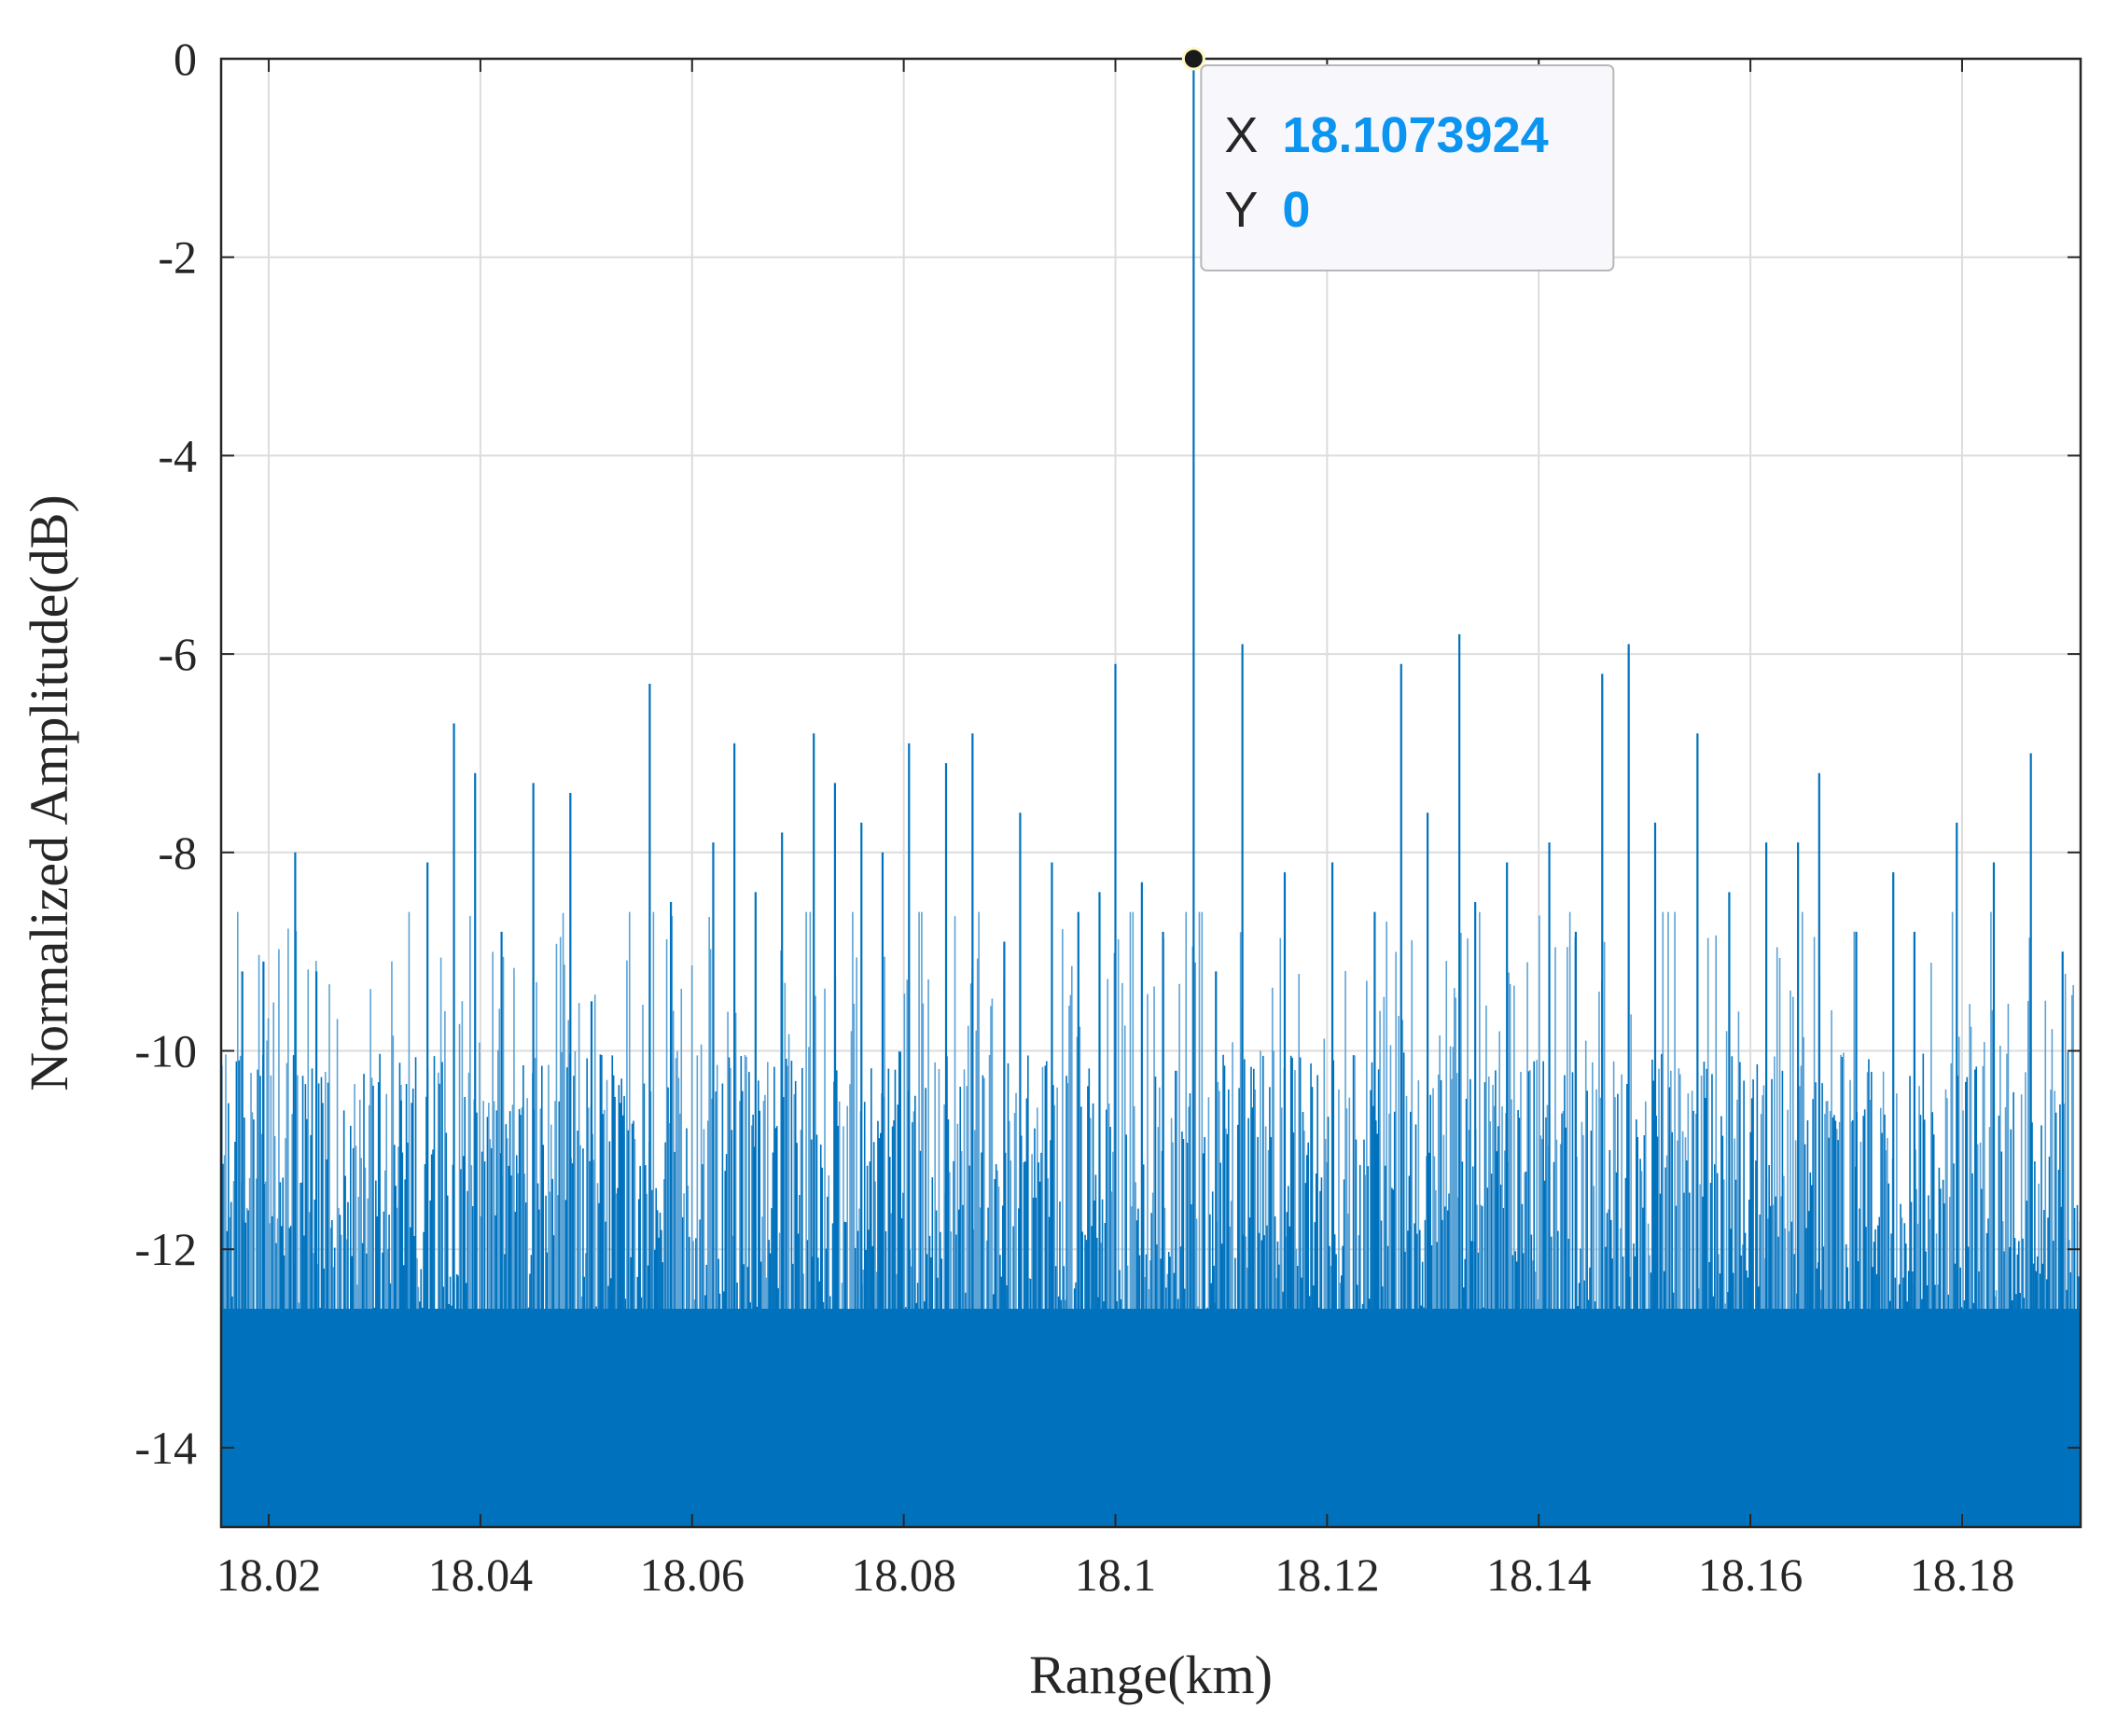 This screenshot has width=2103, height=1736. What do you see at coordinates (481, 1575) in the screenshot?
I see `x-tick-label: 18.04` at bounding box center [481, 1575].